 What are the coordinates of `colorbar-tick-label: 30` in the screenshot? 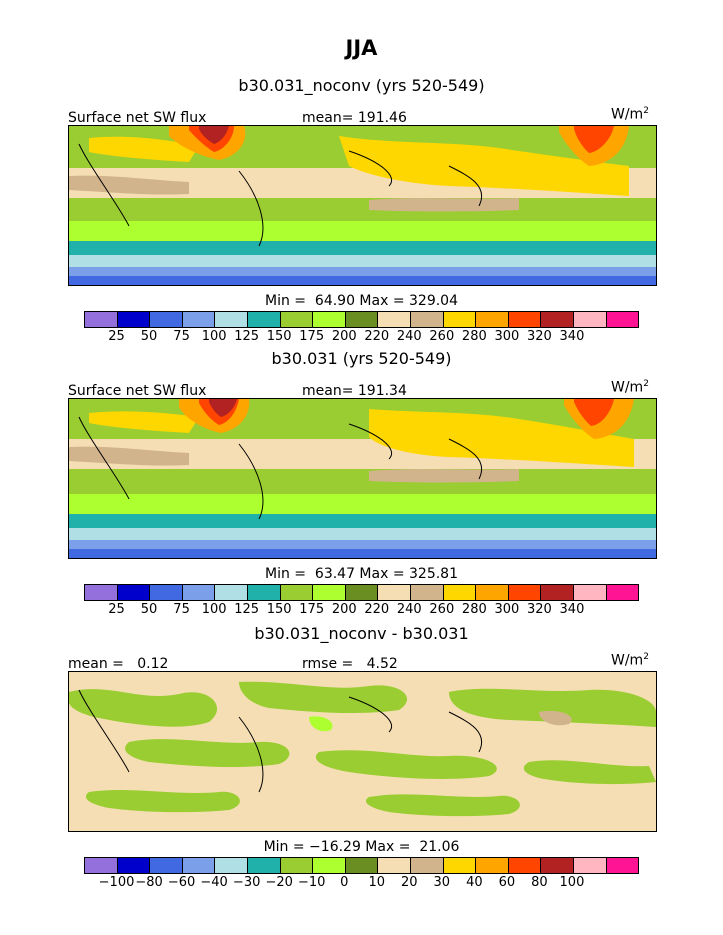 It's located at (442, 882).